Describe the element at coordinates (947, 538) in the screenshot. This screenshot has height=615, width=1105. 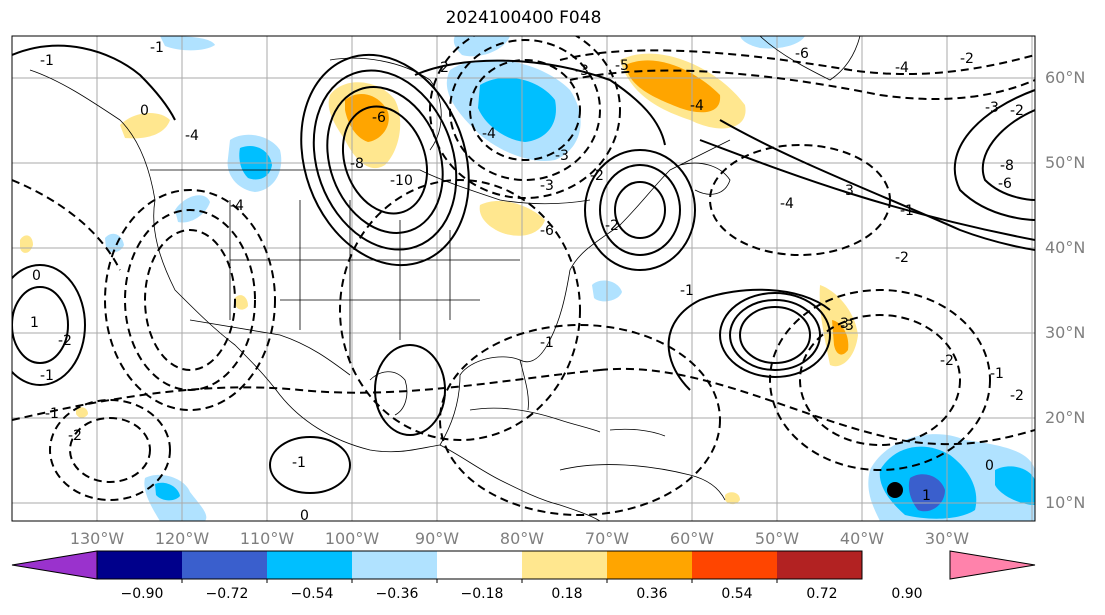
I see `lon-label-30w: 30°W` at that location.